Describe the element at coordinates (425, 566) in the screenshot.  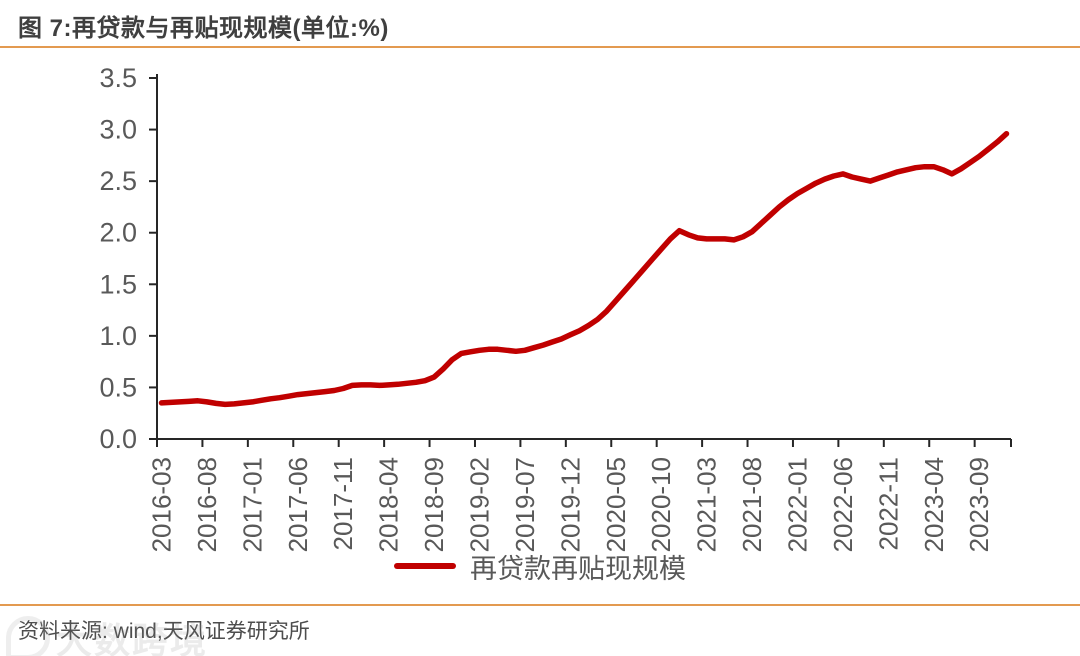
I see `legend-line-swatch` at that location.